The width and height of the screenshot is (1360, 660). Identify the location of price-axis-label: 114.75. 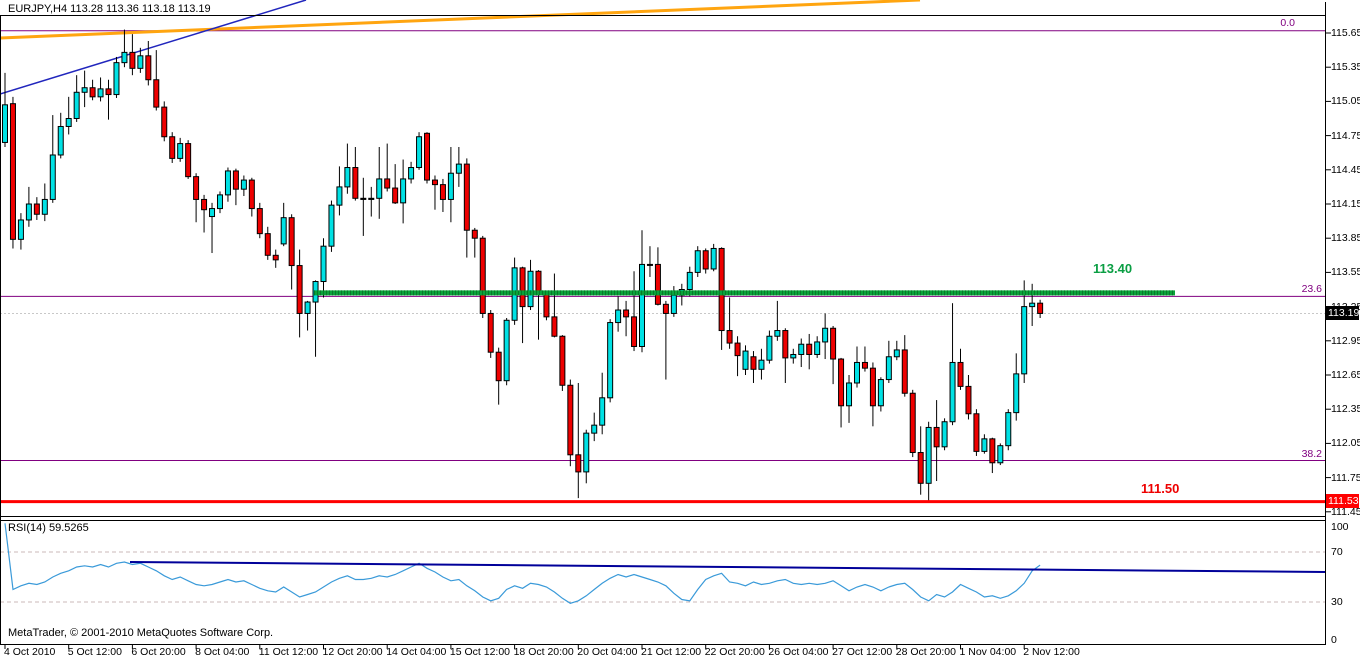
(1345, 135).